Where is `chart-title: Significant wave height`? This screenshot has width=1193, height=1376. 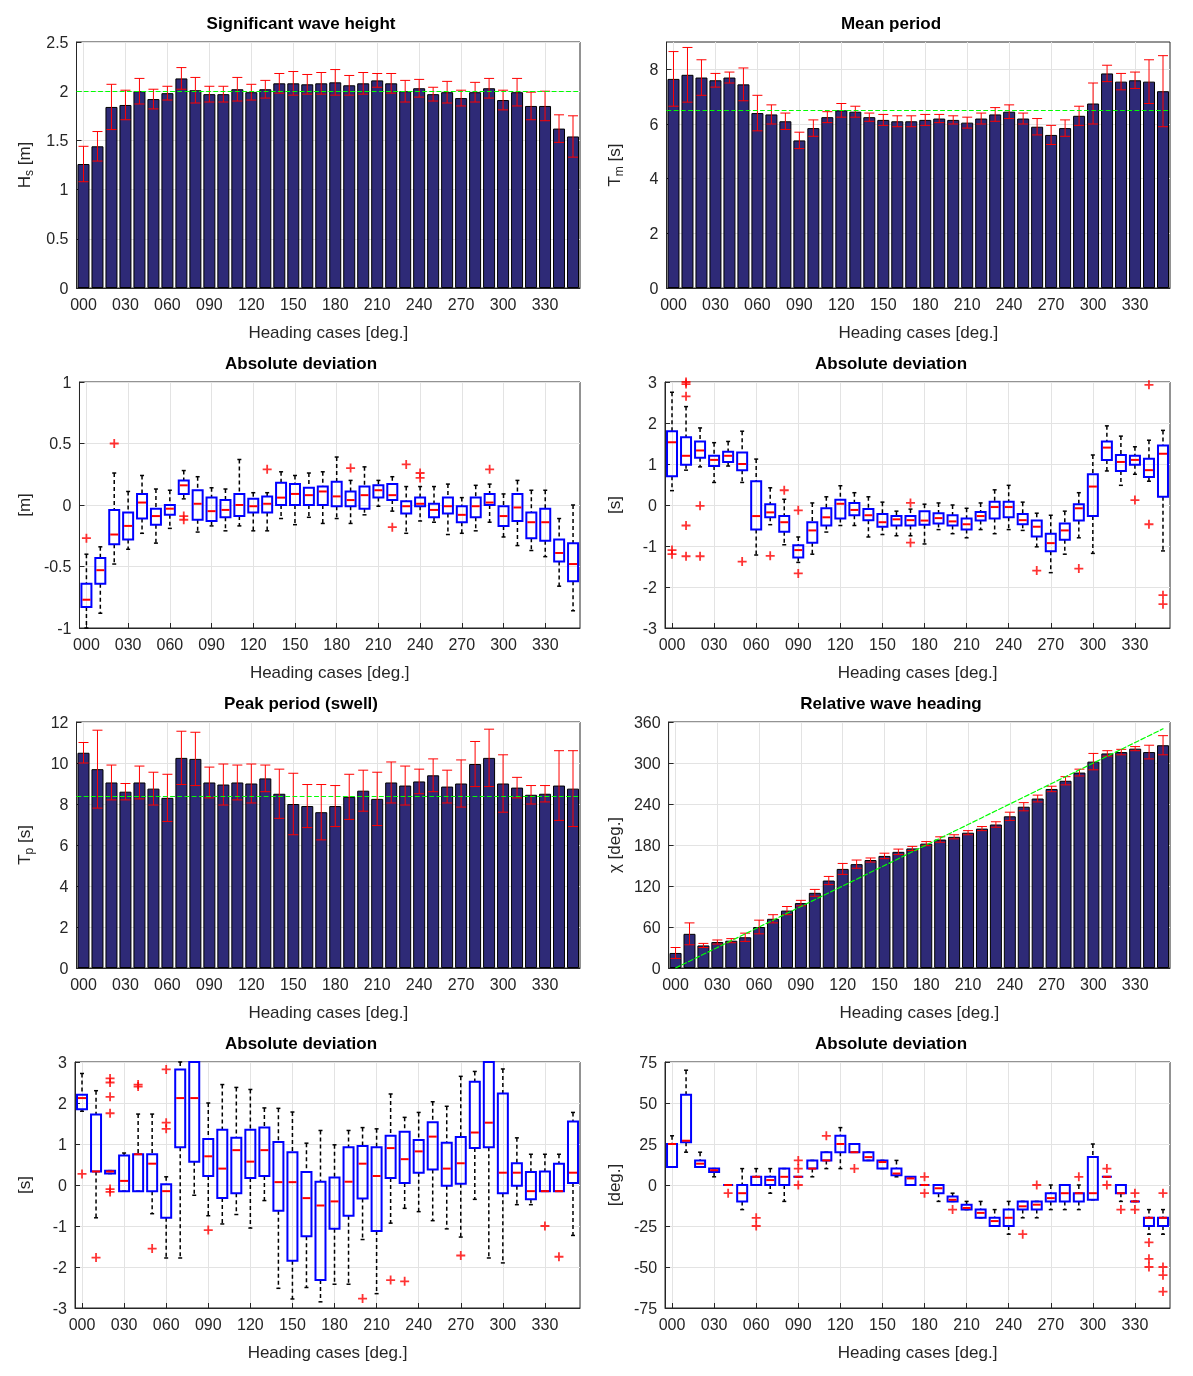 chart-title: Significant wave height is located at coordinates (301, 23).